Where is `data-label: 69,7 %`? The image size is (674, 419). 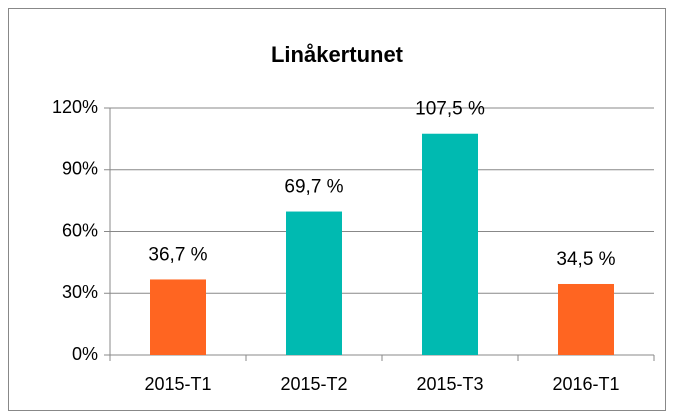
data-label: 69,7 % is located at coordinates (313, 187).